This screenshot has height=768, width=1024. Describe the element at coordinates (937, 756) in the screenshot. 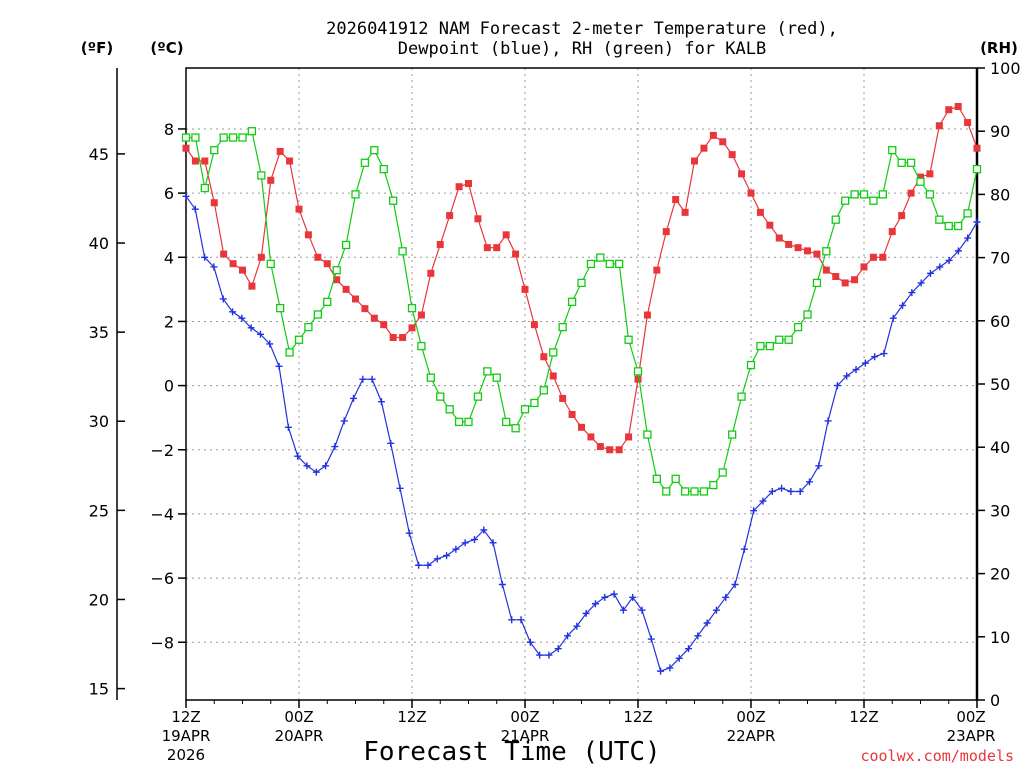

I see `credit-text: coolwx.com/models` at that location.